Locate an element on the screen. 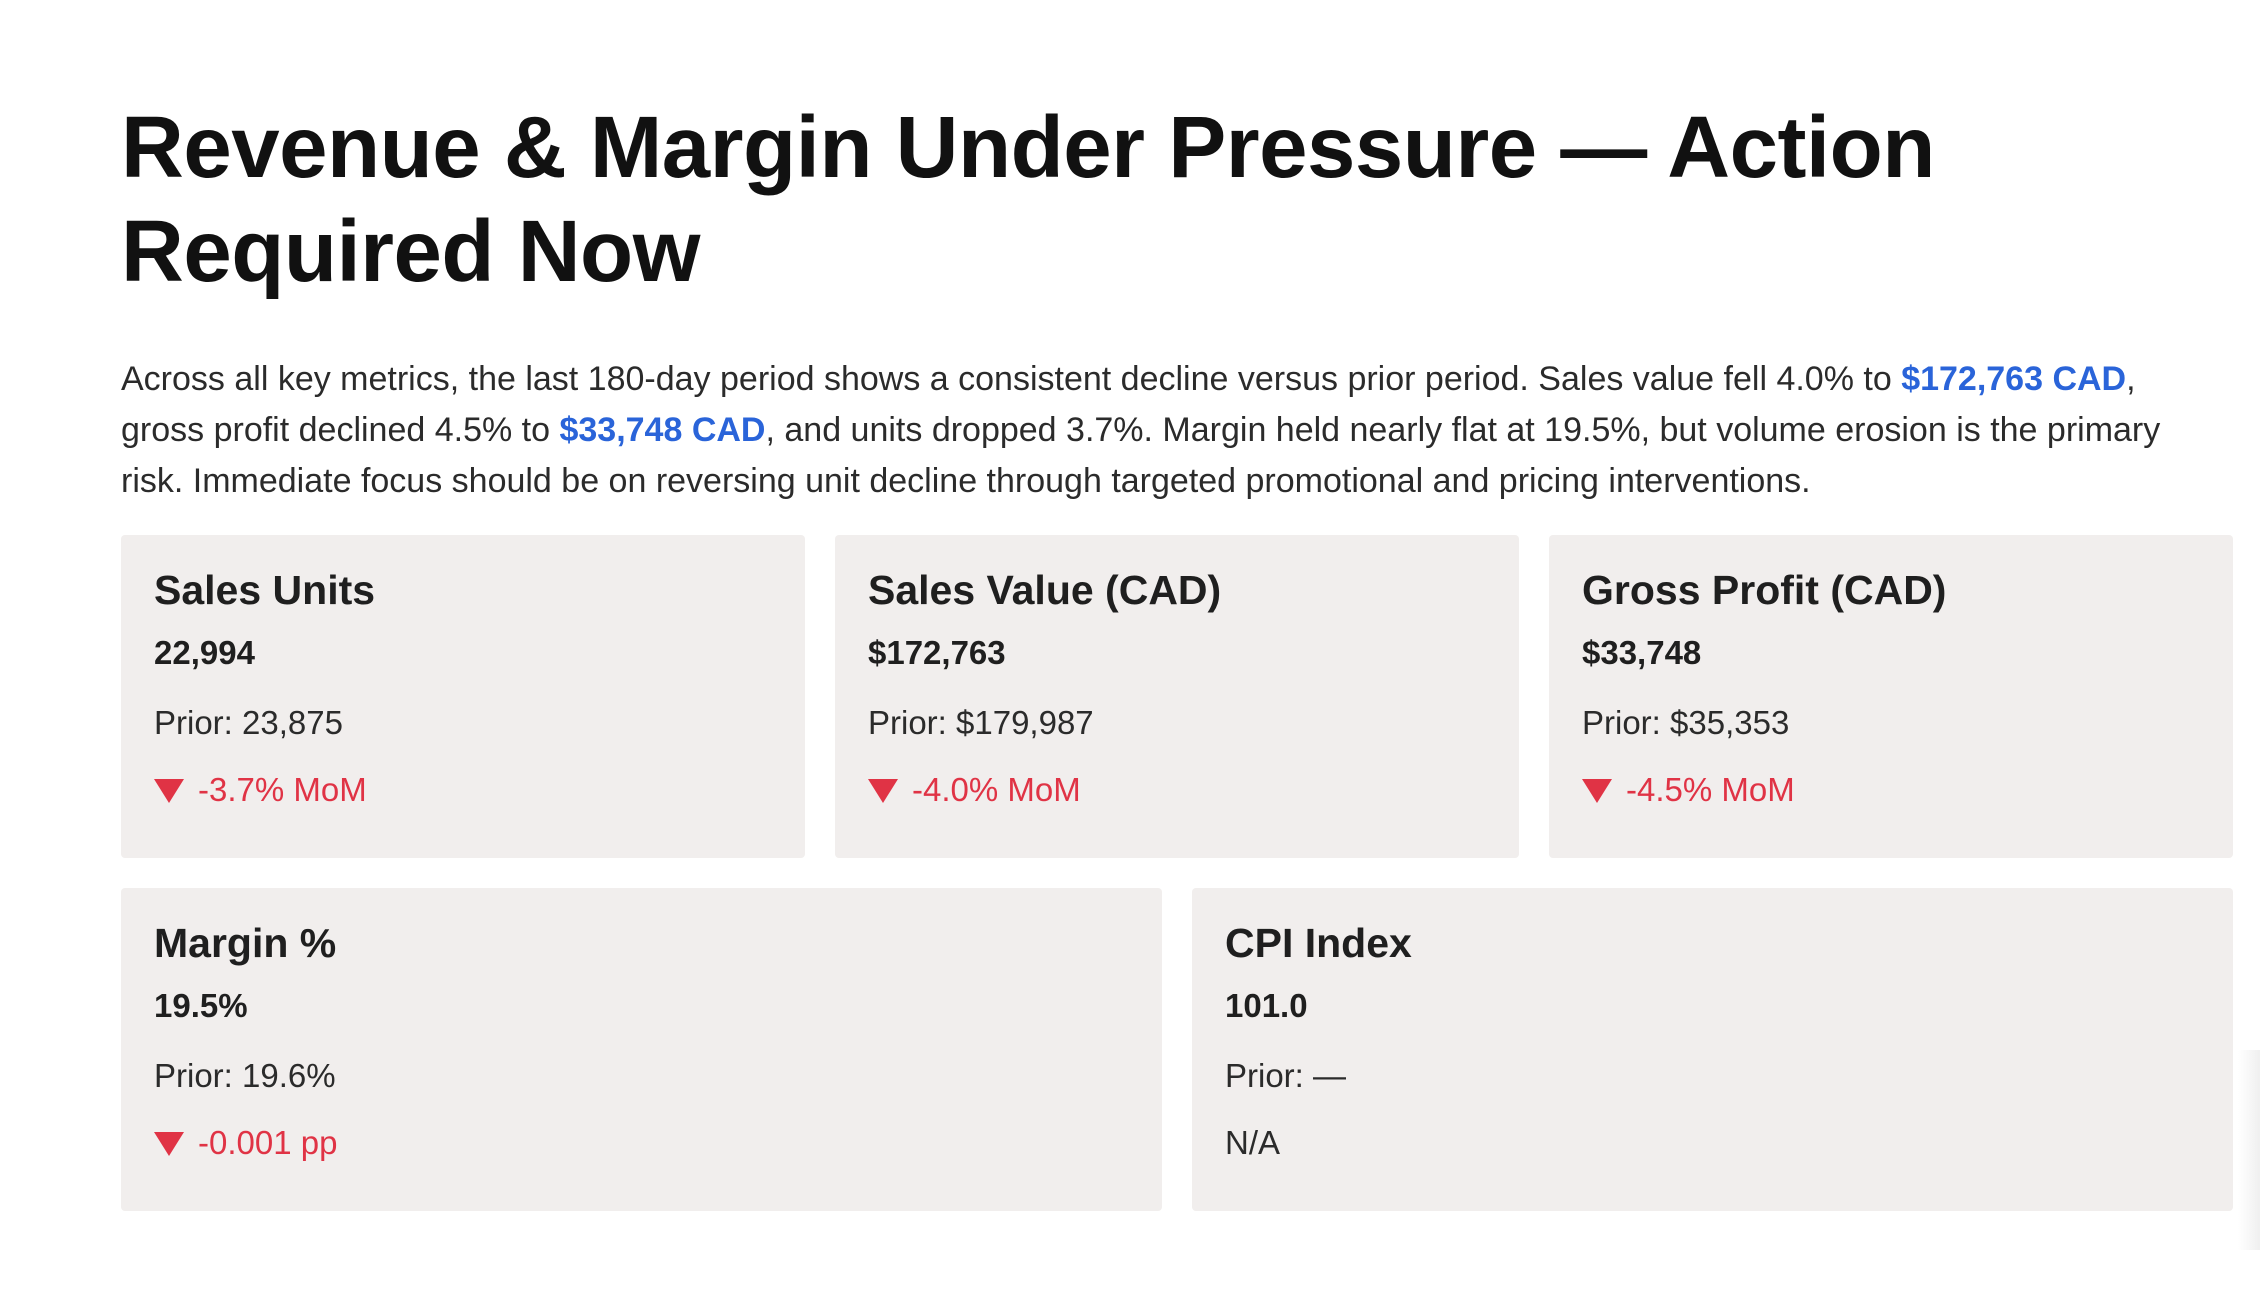  summary-highlight-sales-value: $172,763 CAD is located at coordinates (2014, 379).